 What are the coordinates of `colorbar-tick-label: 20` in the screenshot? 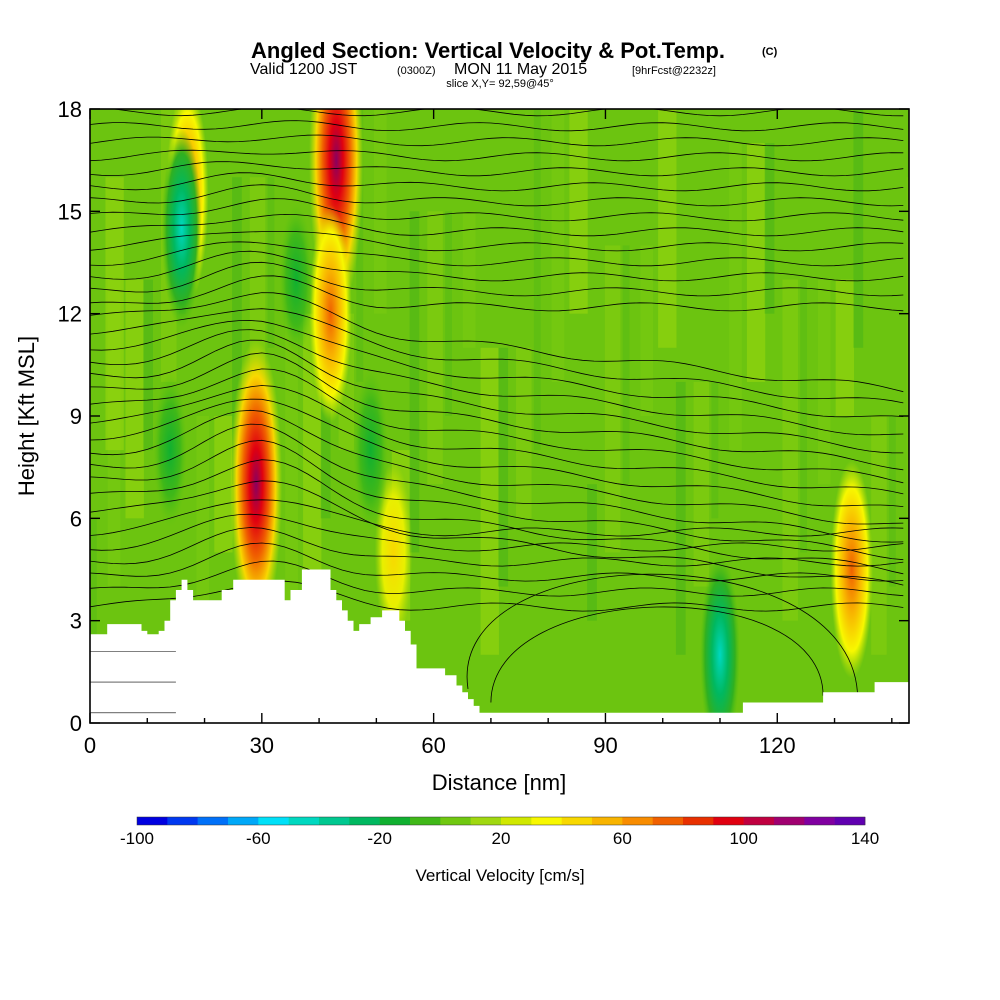 It's located at (501, 838).